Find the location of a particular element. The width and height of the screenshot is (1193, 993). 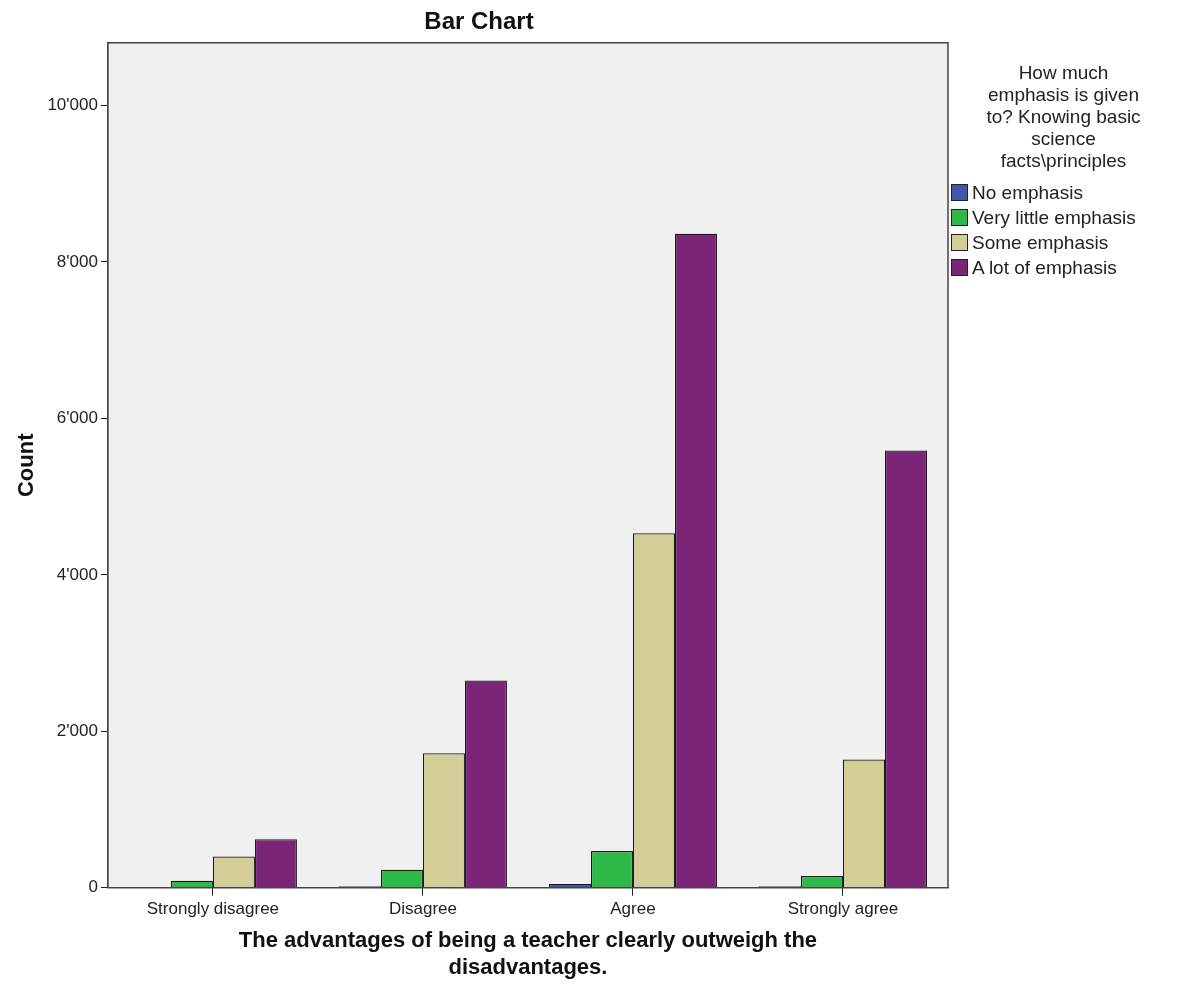

legend-label: No emphasis is located at coordinates (1027, 192).